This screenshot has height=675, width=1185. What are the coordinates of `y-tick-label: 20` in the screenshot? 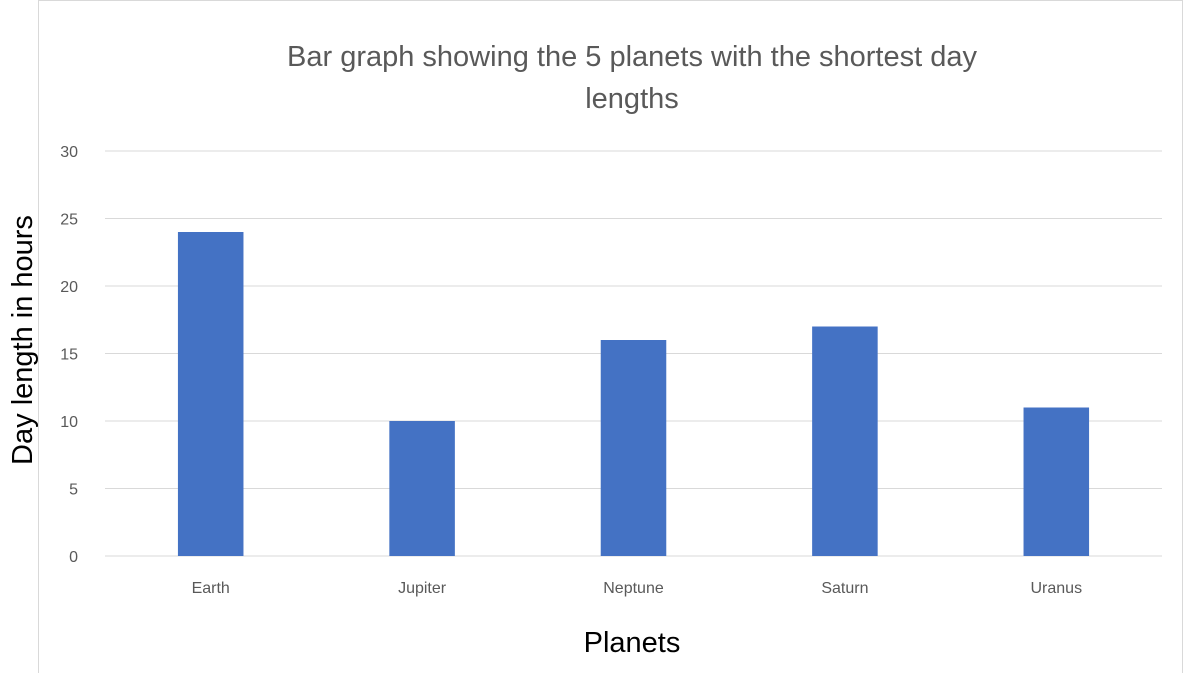 It's located at (69, 287).